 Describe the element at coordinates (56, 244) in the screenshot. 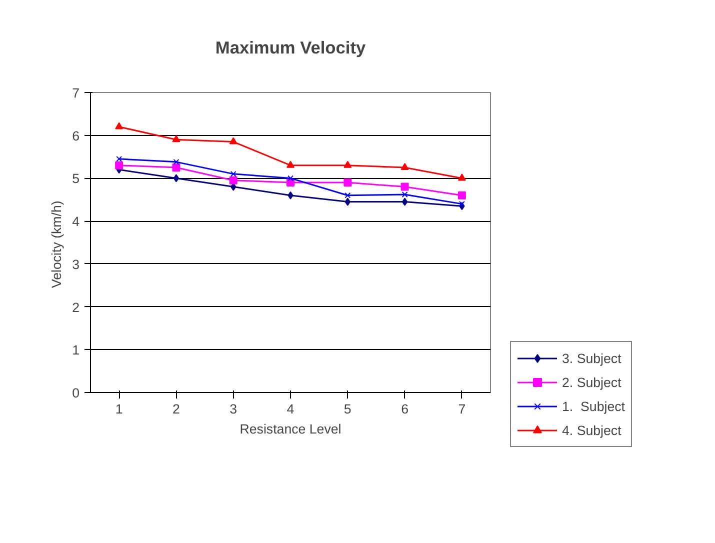

I see `y-axis-title: Velocity (km/h)` at that location.